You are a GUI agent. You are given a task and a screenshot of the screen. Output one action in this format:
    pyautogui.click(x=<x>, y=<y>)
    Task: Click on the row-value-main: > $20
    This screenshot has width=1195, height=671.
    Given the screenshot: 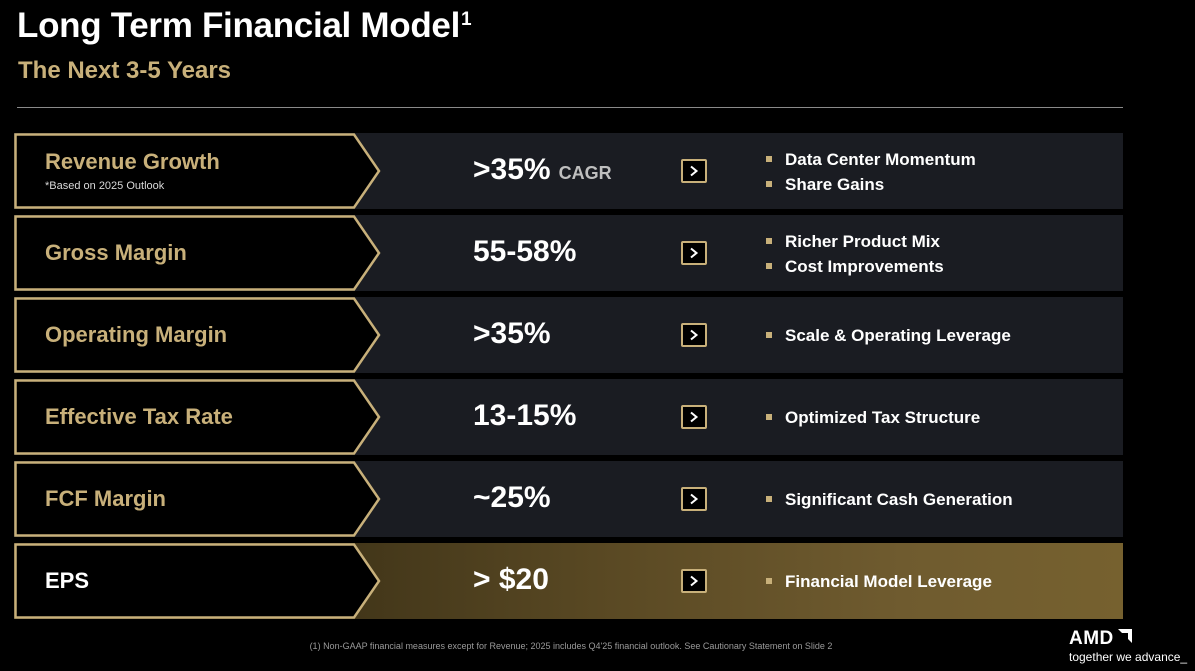 What is the action you would take?
    pyautogui.click(x=511, y=579)
    